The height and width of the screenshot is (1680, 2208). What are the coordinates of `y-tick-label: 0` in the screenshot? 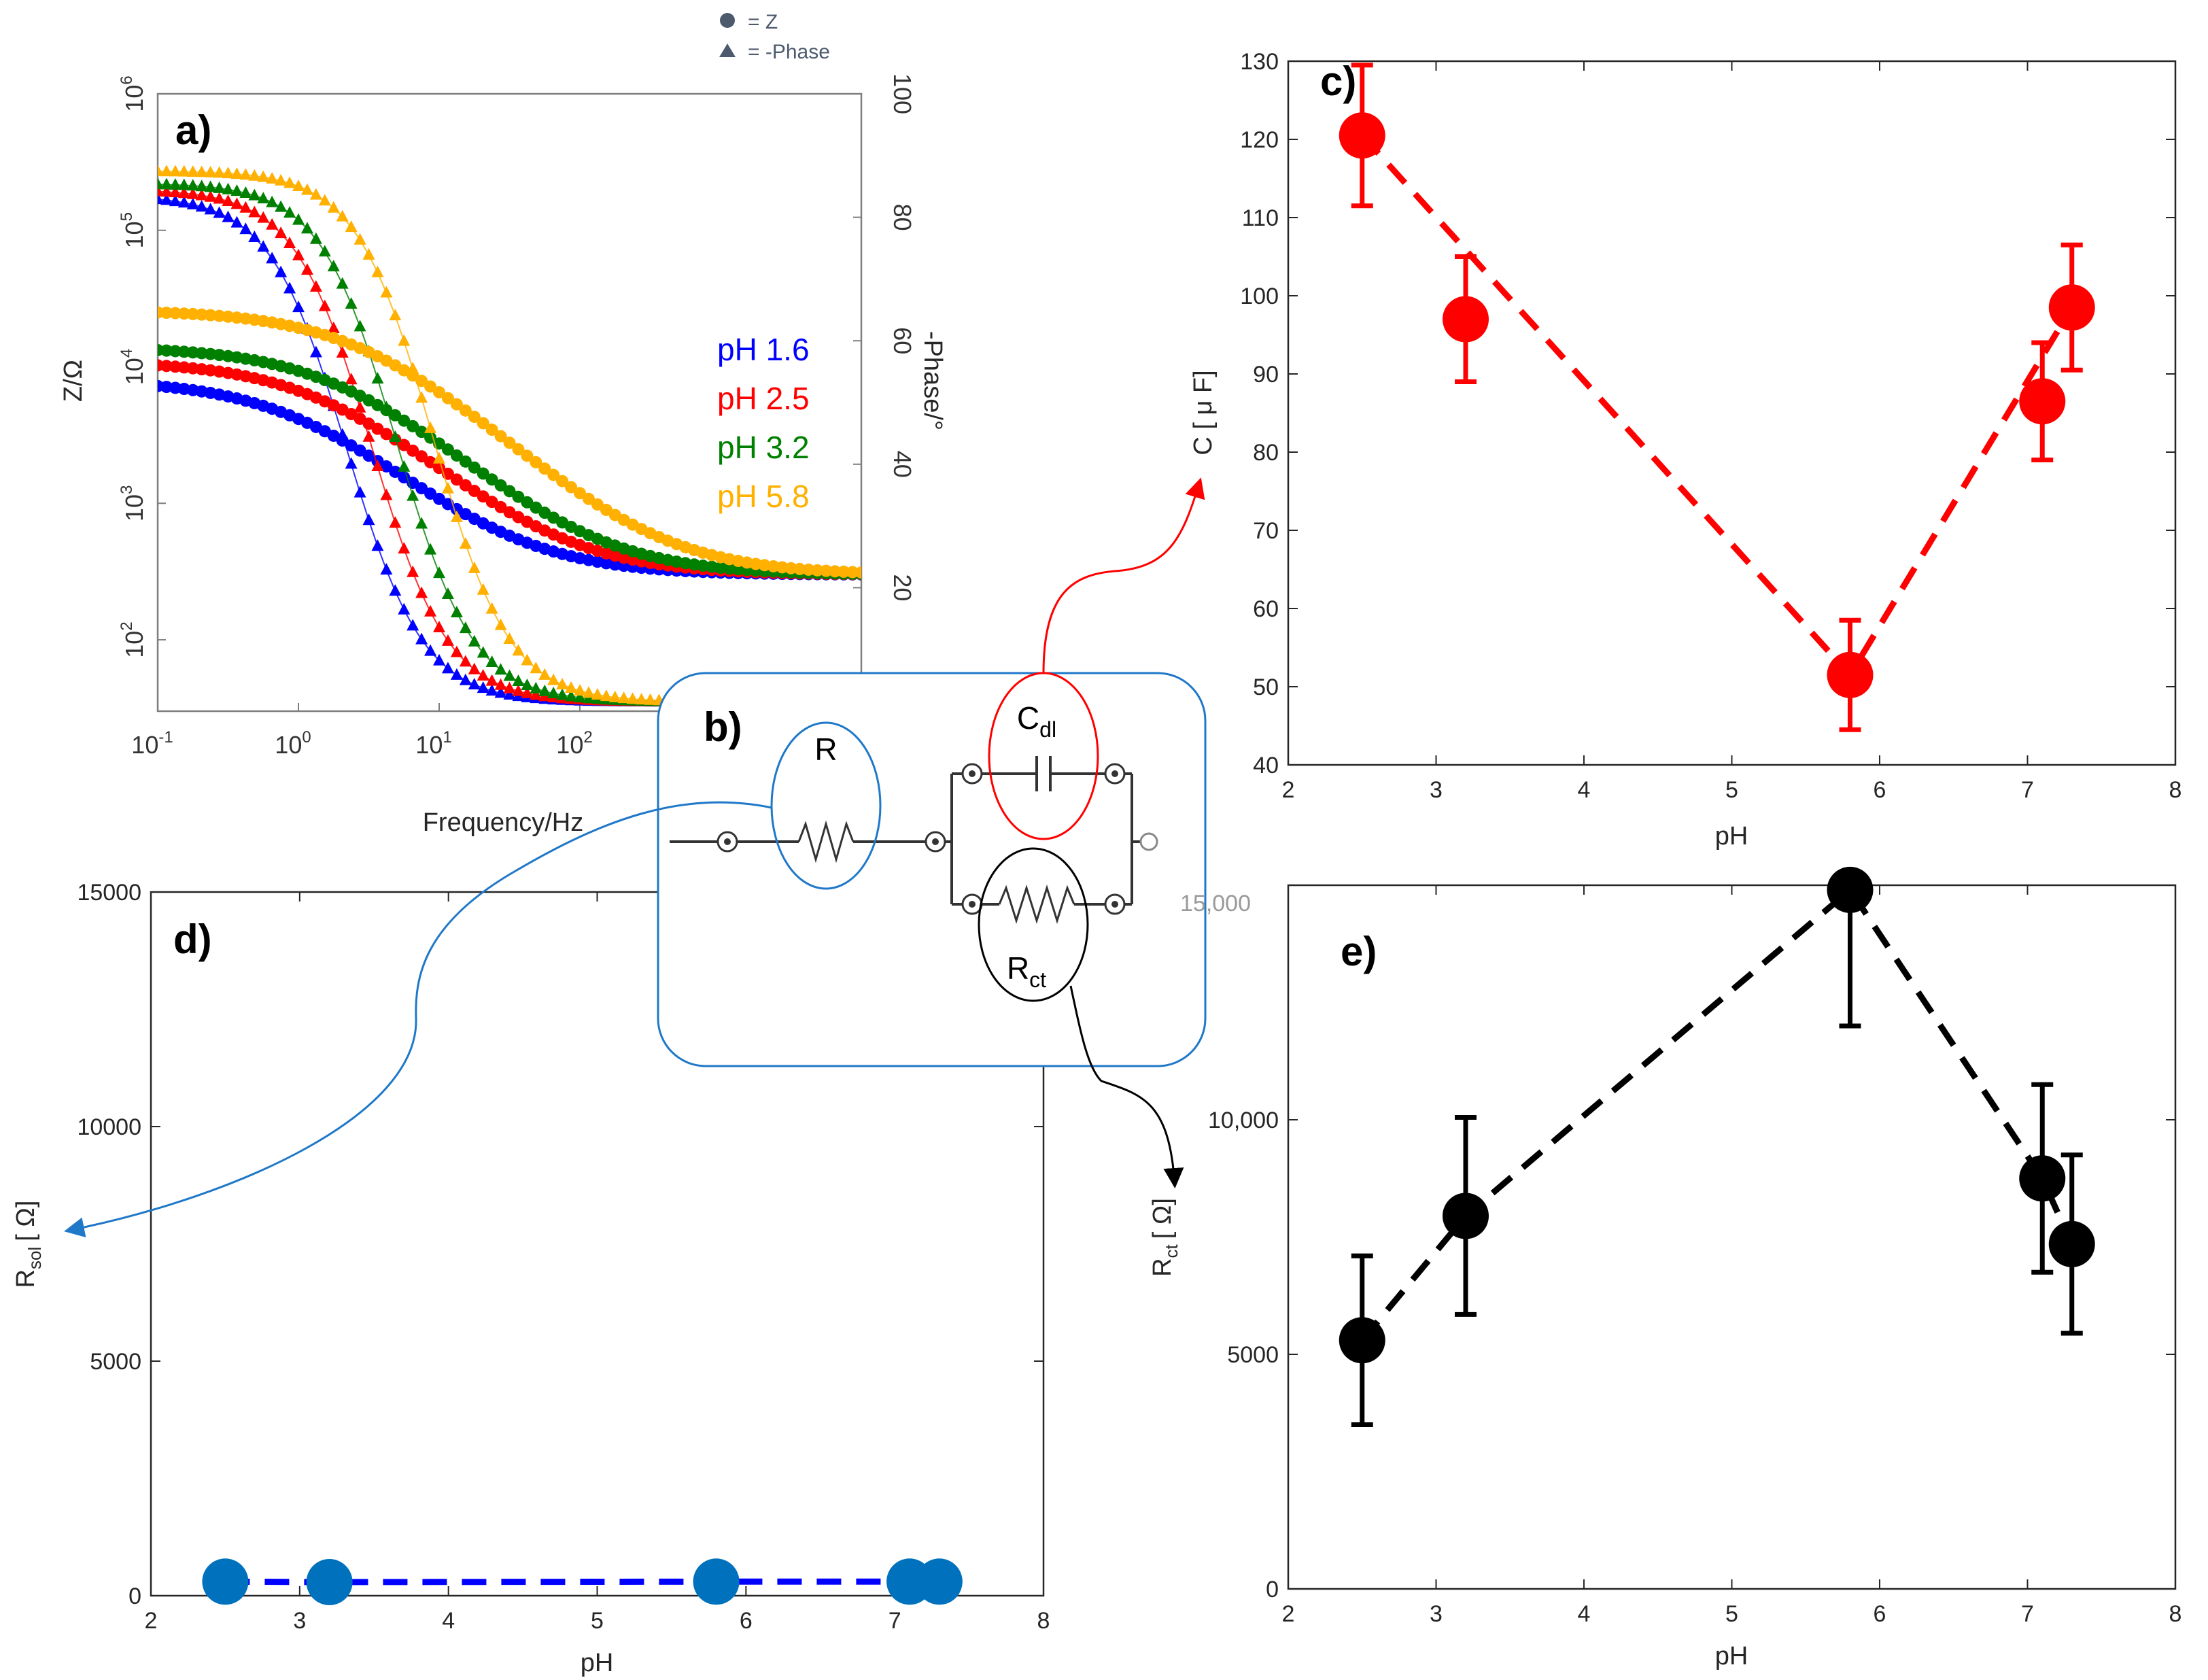 It's located at (134, 1596).